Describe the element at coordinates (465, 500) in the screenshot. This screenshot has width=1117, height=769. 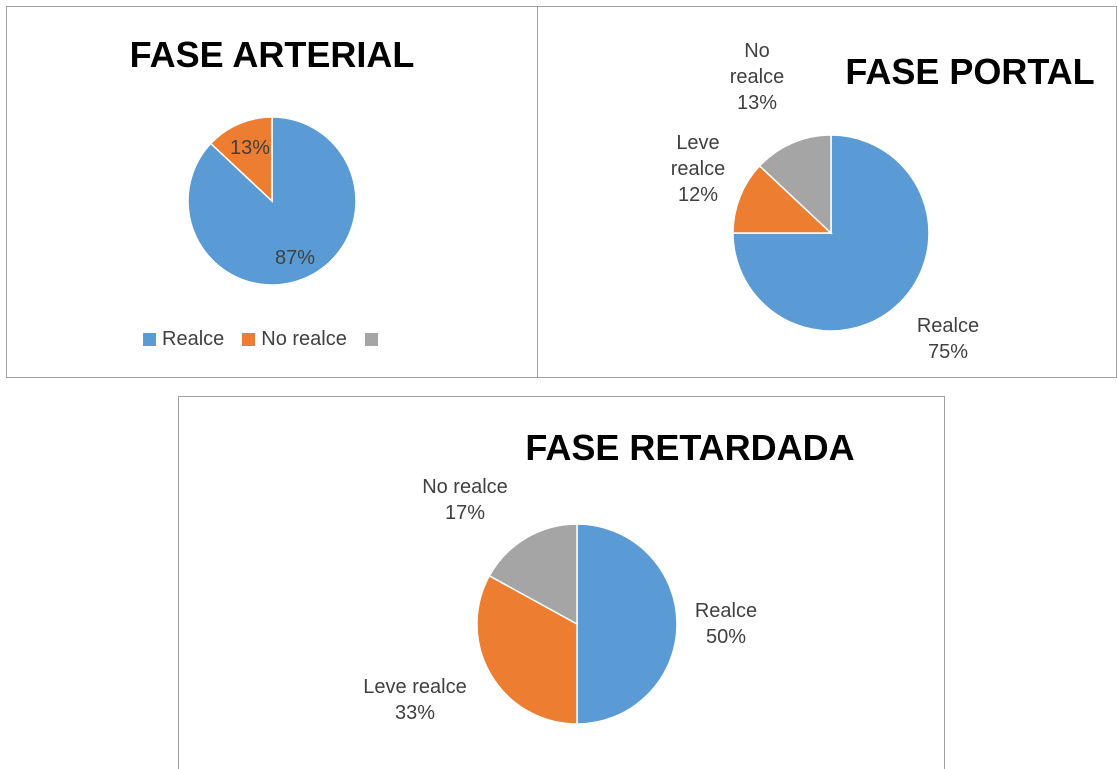
I see `data-label: No realce 17%` at that location.